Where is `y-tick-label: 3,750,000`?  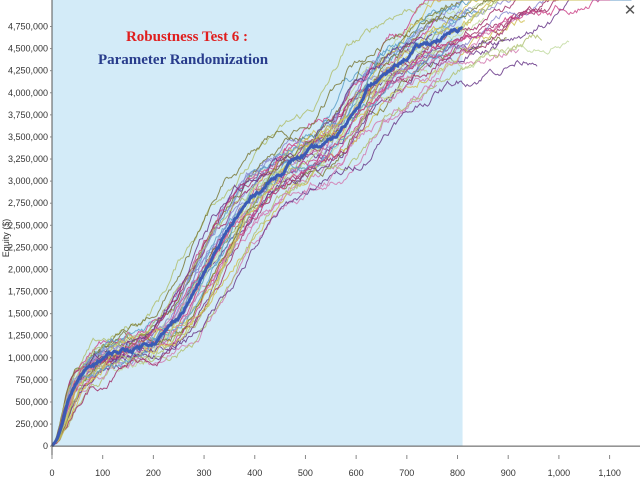
y-tick-label: 3,750,000 is located at coordinates (28, 115).